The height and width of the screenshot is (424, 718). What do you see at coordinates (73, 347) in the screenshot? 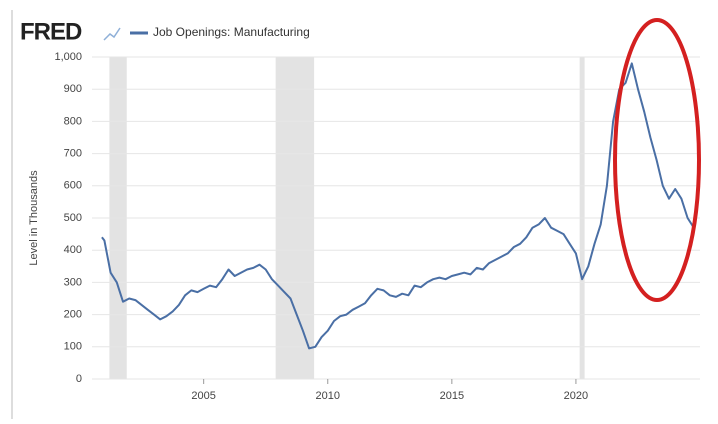
I see `y-tick-label: 100` at bounding box center [73, 347].